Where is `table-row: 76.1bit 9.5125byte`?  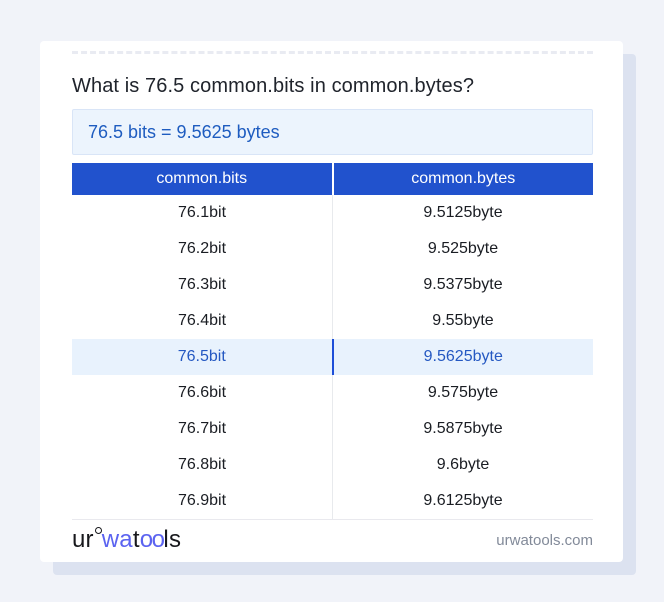
table-row: 76.1bit 9.5125byte is located at coordinates (332, 213).